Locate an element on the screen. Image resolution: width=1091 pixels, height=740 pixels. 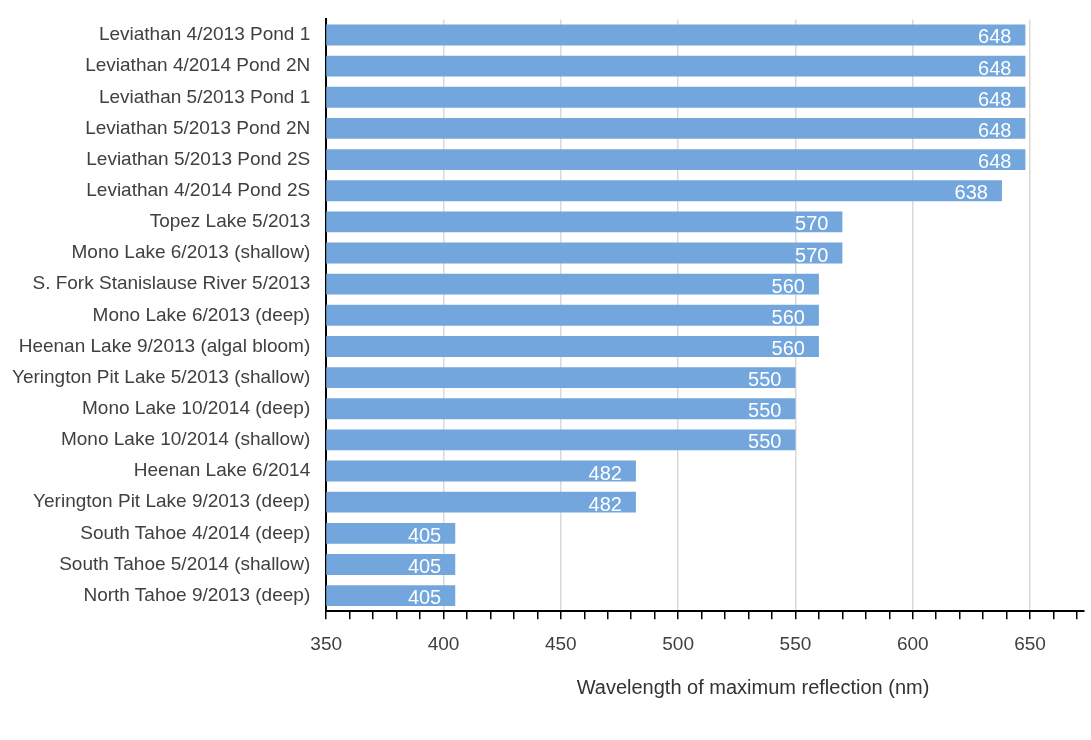
x-tick-label: 400 is located at coordinates (443, 643).